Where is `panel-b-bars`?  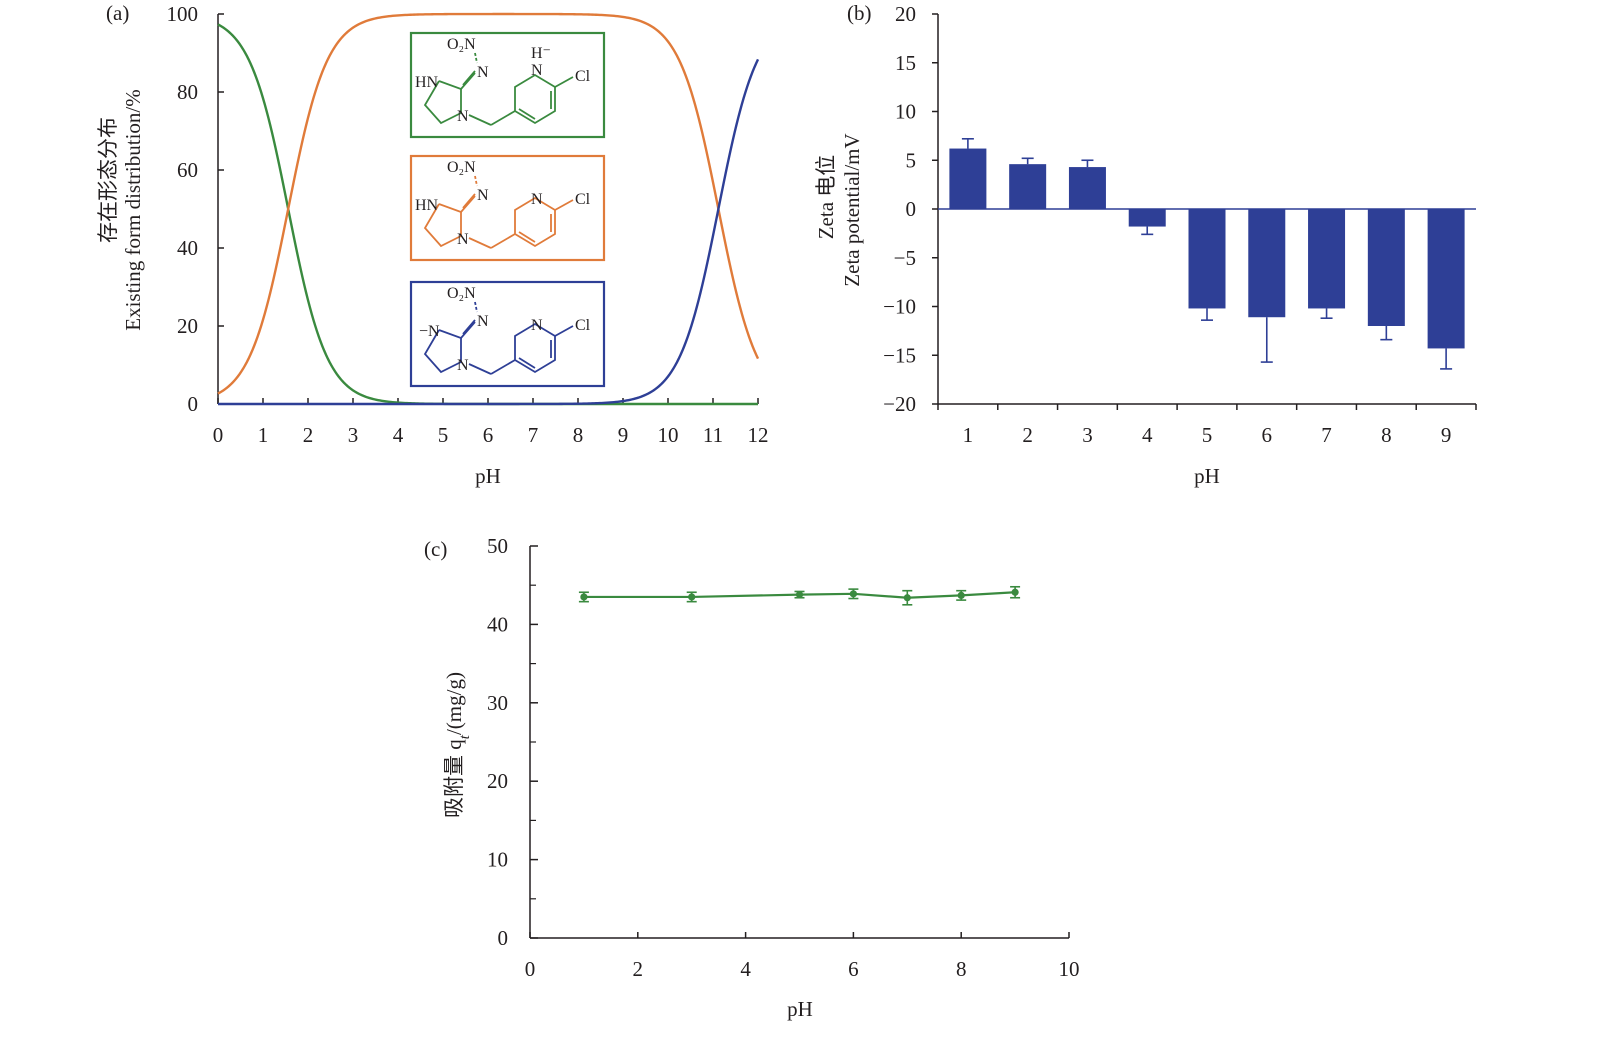
panel-b-bars is located at coordinates (1207, 254).